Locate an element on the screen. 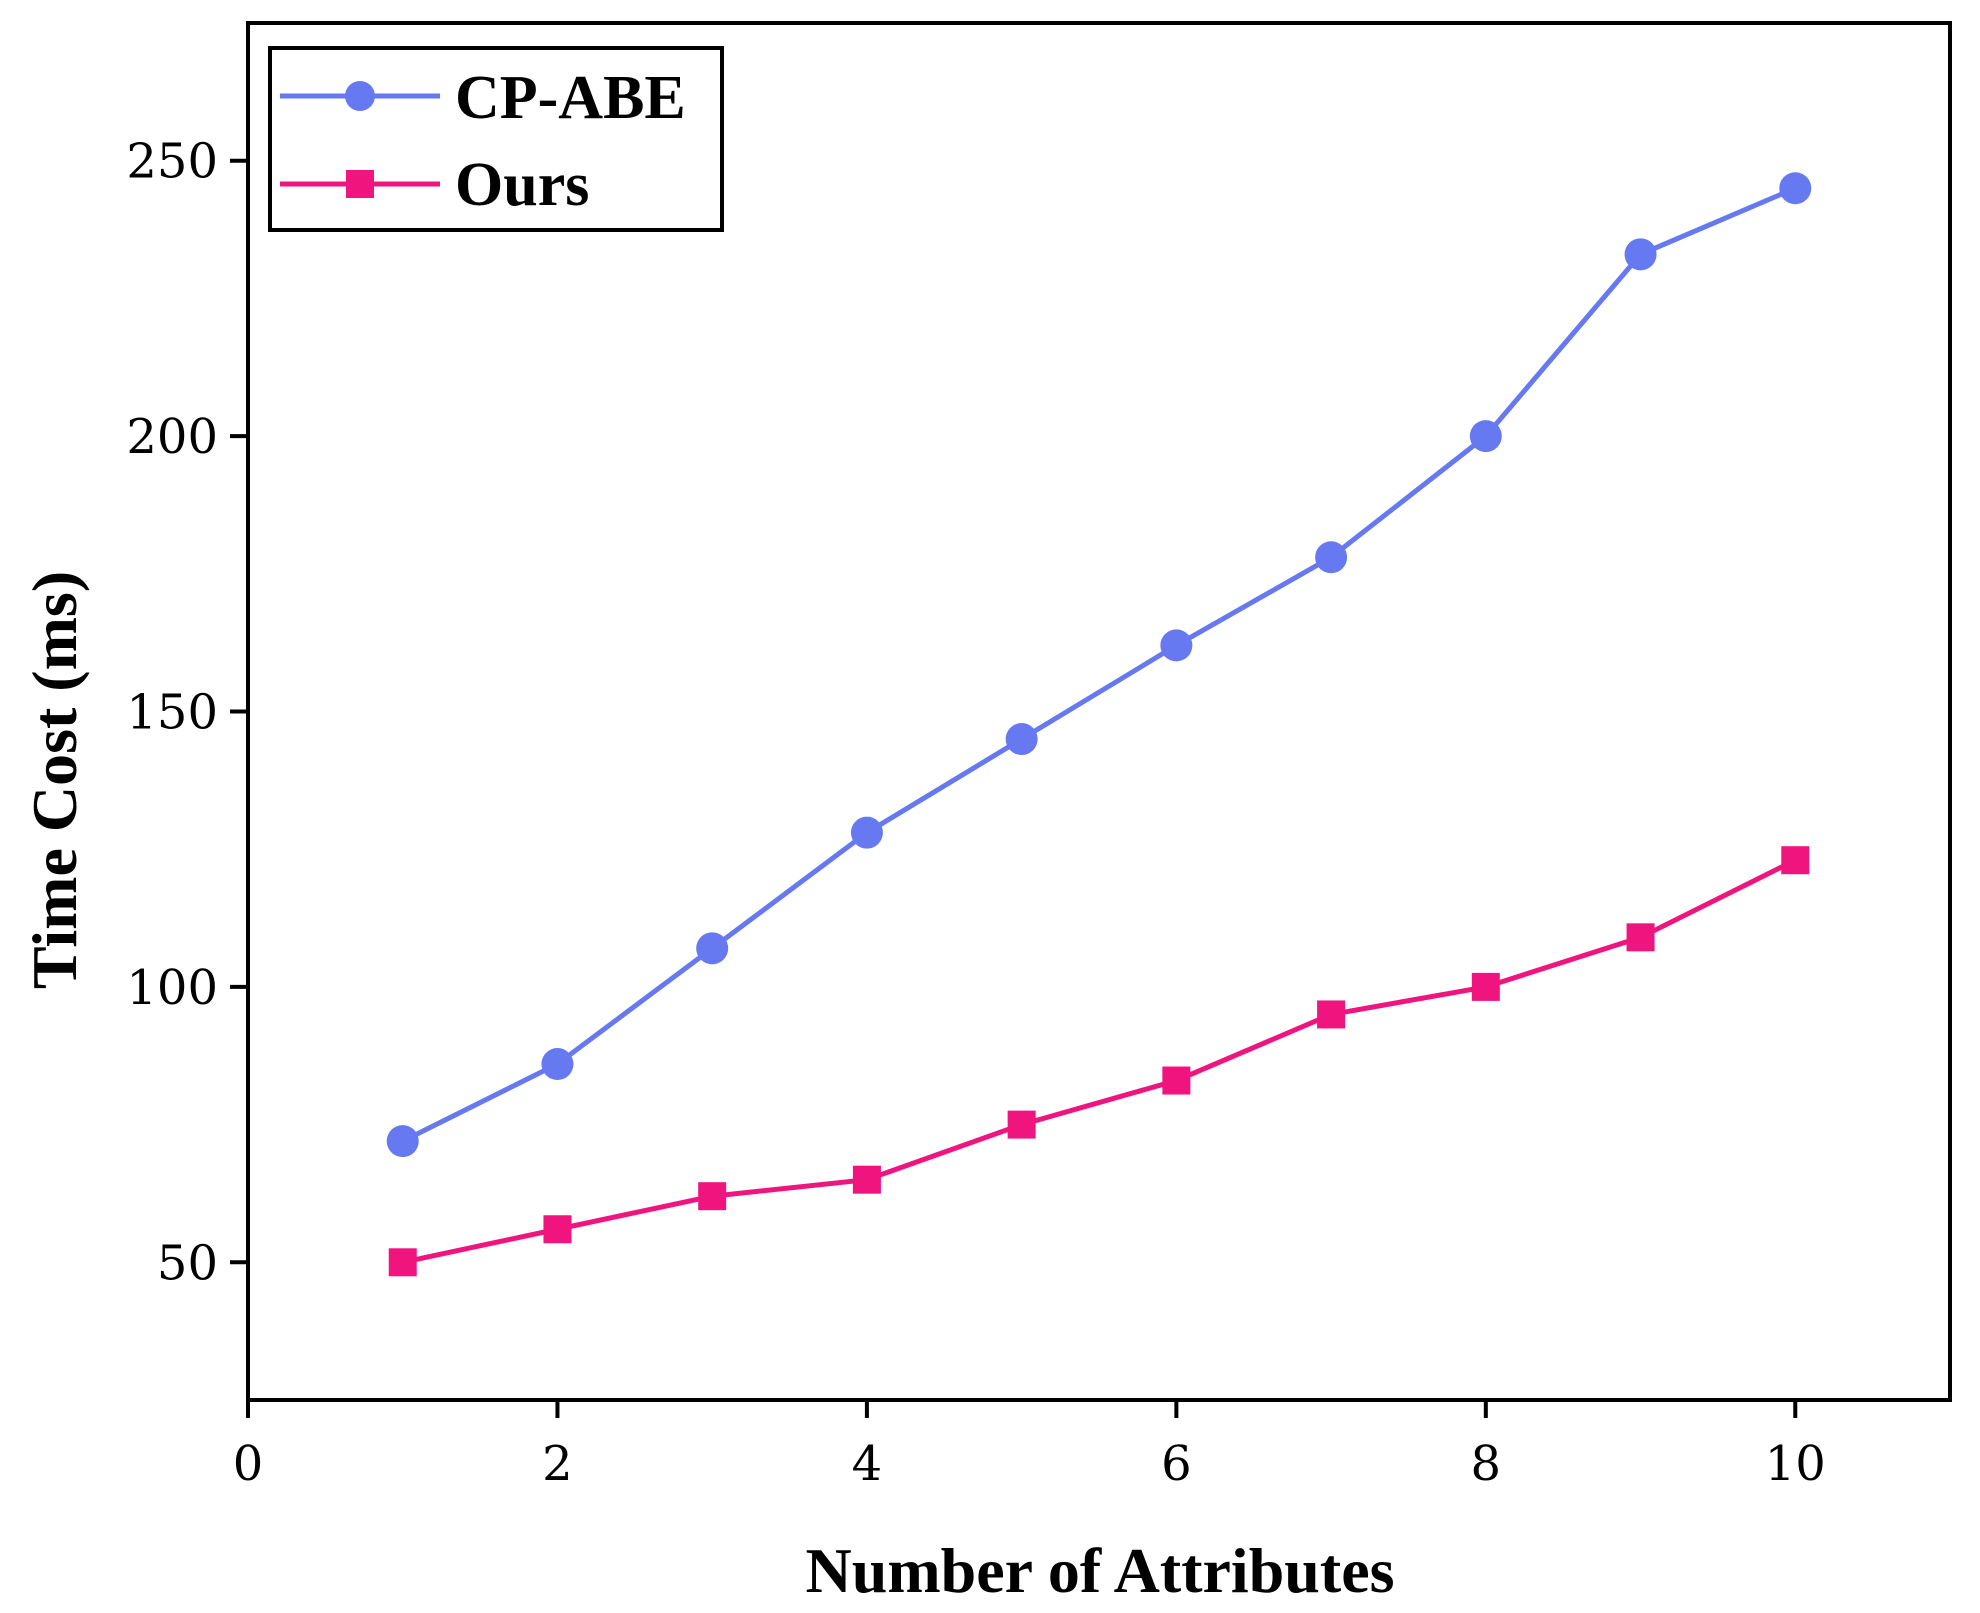 The height and width of the screenshot is (1613, 1980). legend-entry-cp-abe: CP-ABE is located at coordinates (483, 98).